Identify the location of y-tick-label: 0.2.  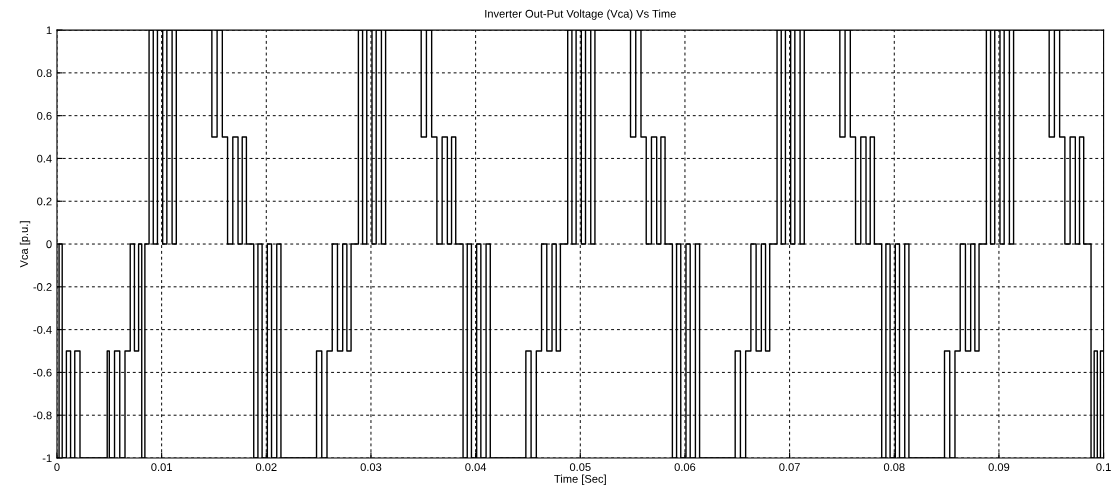
(44, 201).